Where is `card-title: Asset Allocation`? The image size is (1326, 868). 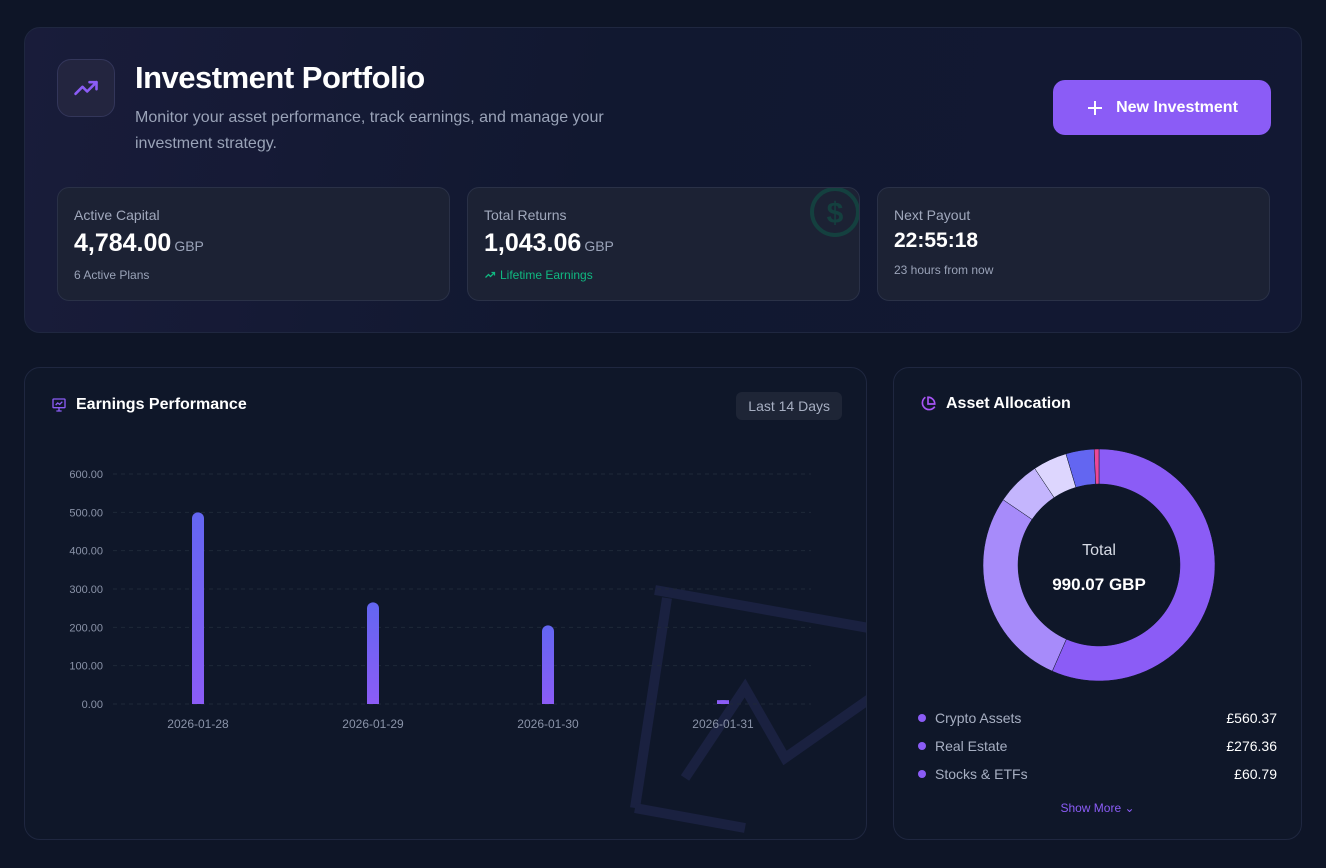
card-title: Asset Allocation is located at coordinates (1008, 403).